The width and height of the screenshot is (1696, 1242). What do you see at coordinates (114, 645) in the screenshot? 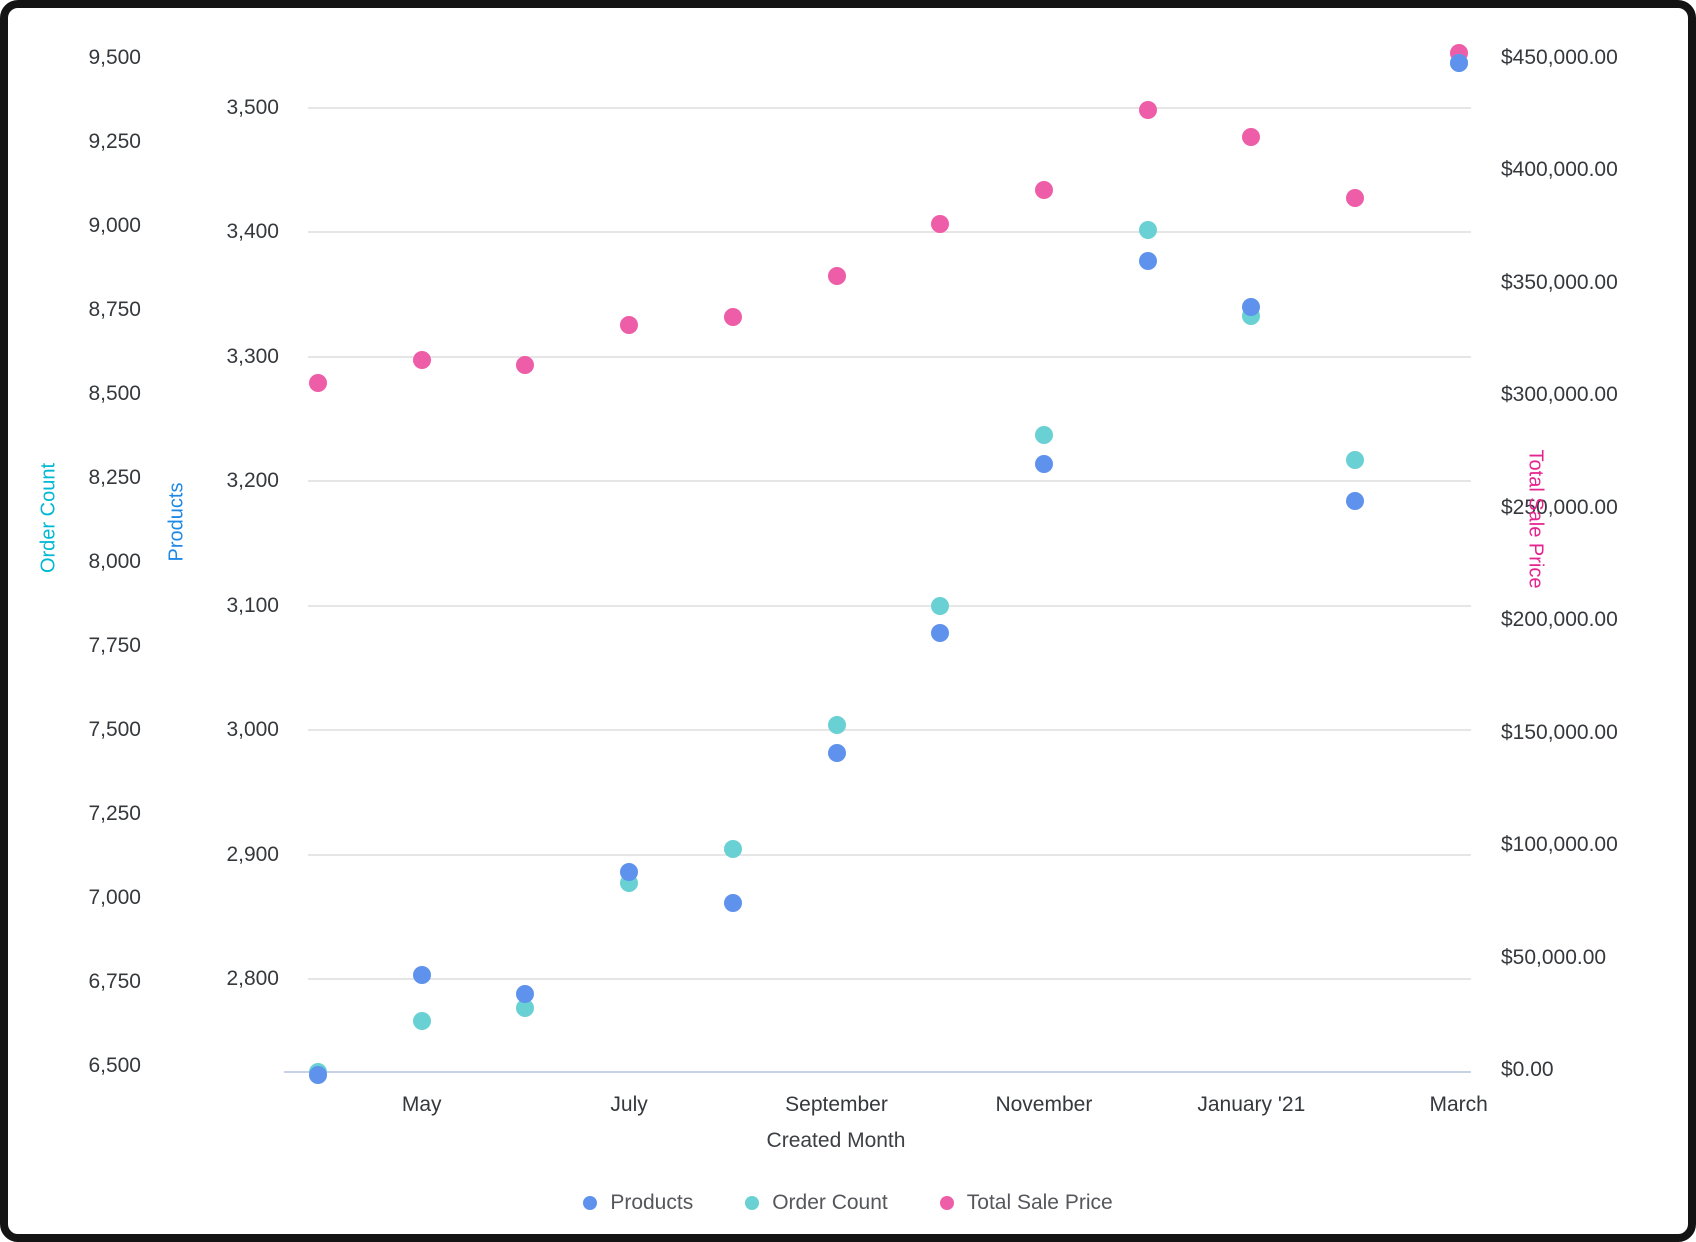
I see `order_count-tick-label: 7,750` at bounding box center [114, 645].